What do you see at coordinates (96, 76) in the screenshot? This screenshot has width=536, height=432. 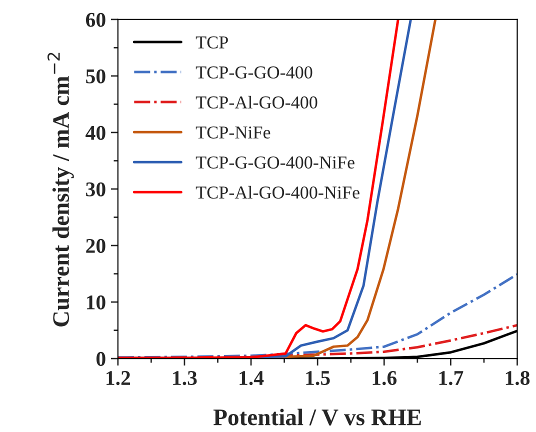 I see `y-tick-label: 50` at bounding box center [96, 76].